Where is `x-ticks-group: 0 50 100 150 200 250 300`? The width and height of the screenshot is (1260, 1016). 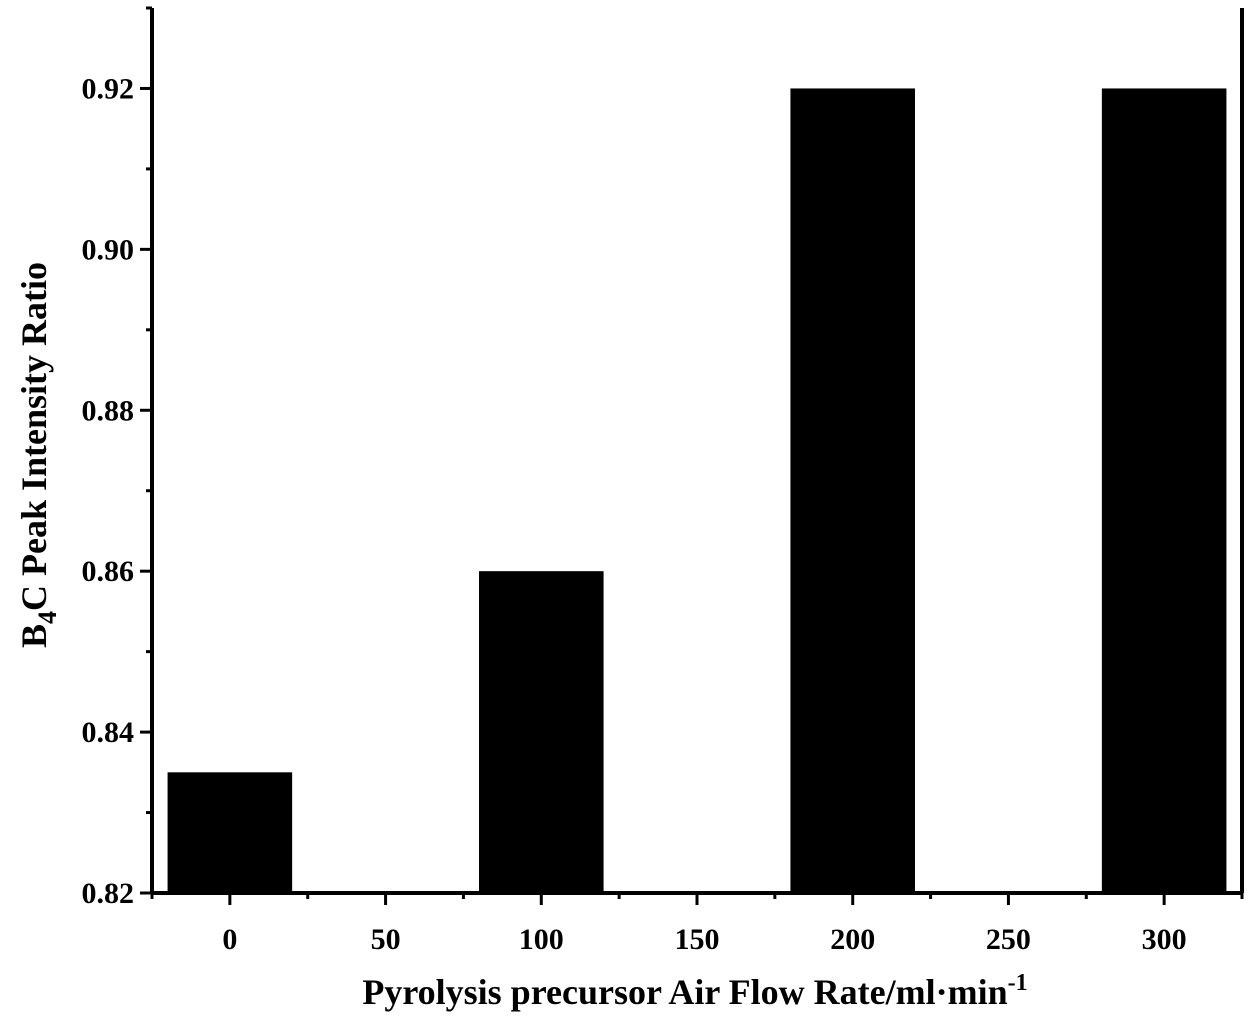 x-ticks-group: 0 50 100 150 200 250 300 is located at coordinates (697, 924).